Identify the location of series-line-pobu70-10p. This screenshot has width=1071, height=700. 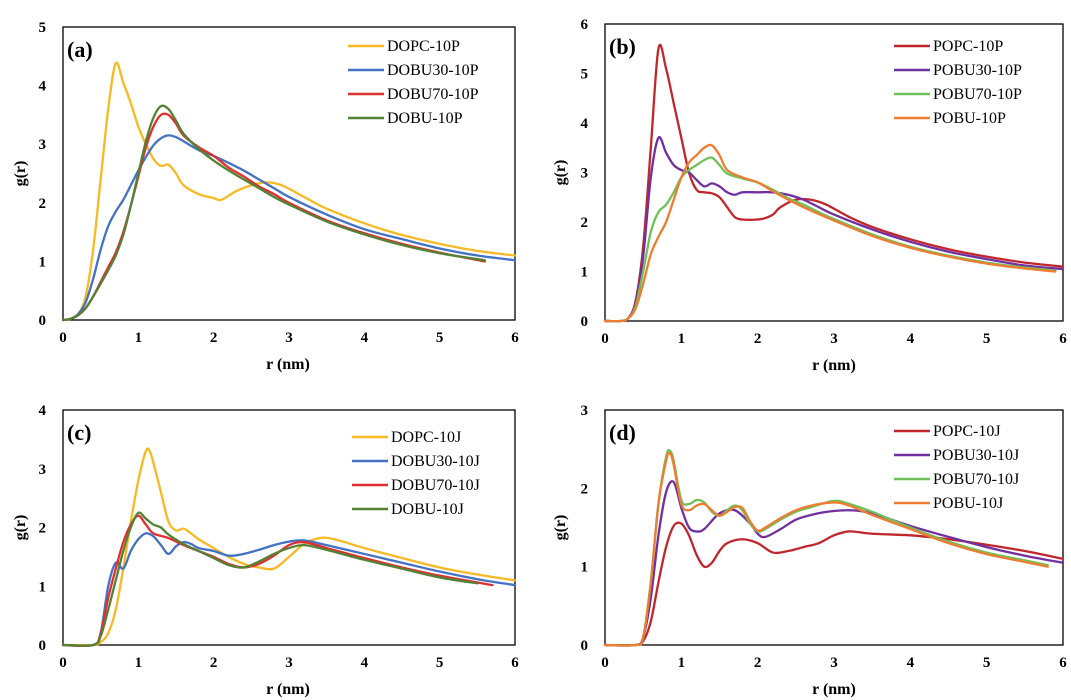
(830, 239).